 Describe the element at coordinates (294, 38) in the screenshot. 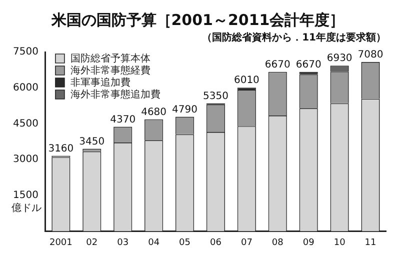

I see `chart-subtitle: （国防総省資料から．11年度は要求額）` at that location.